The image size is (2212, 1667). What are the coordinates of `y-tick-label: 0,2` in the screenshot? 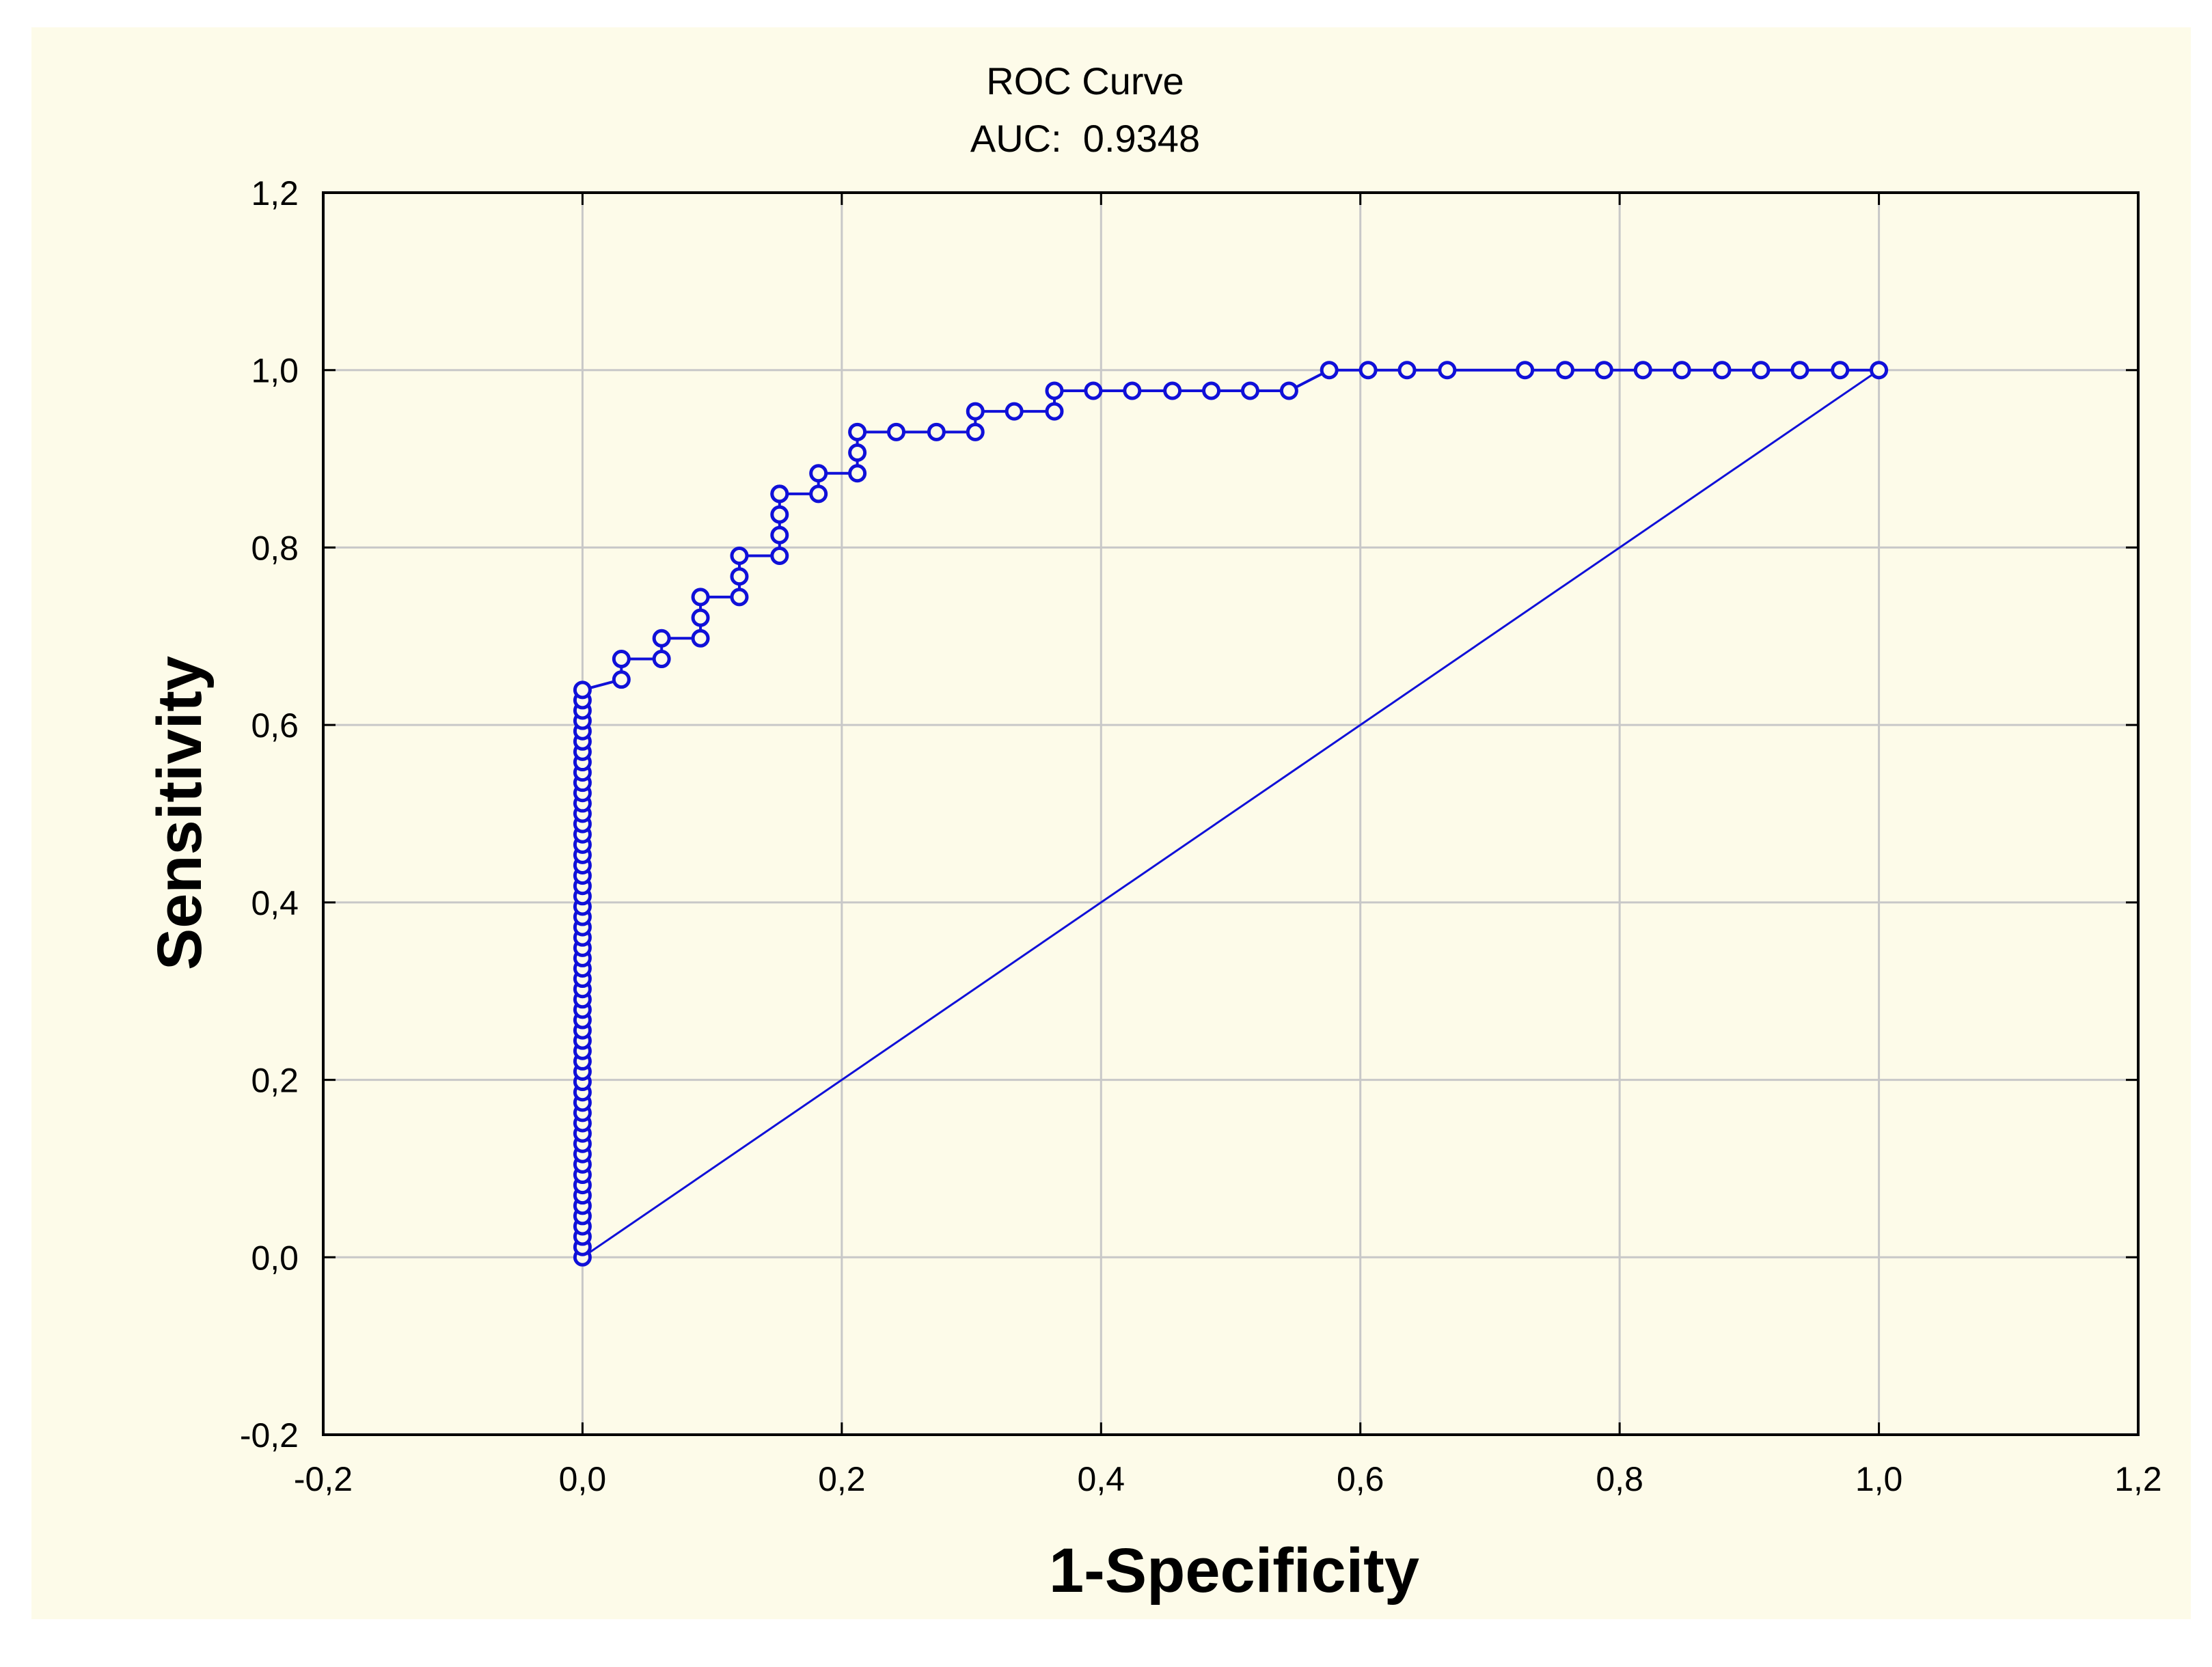 It's located at (275, 1081).